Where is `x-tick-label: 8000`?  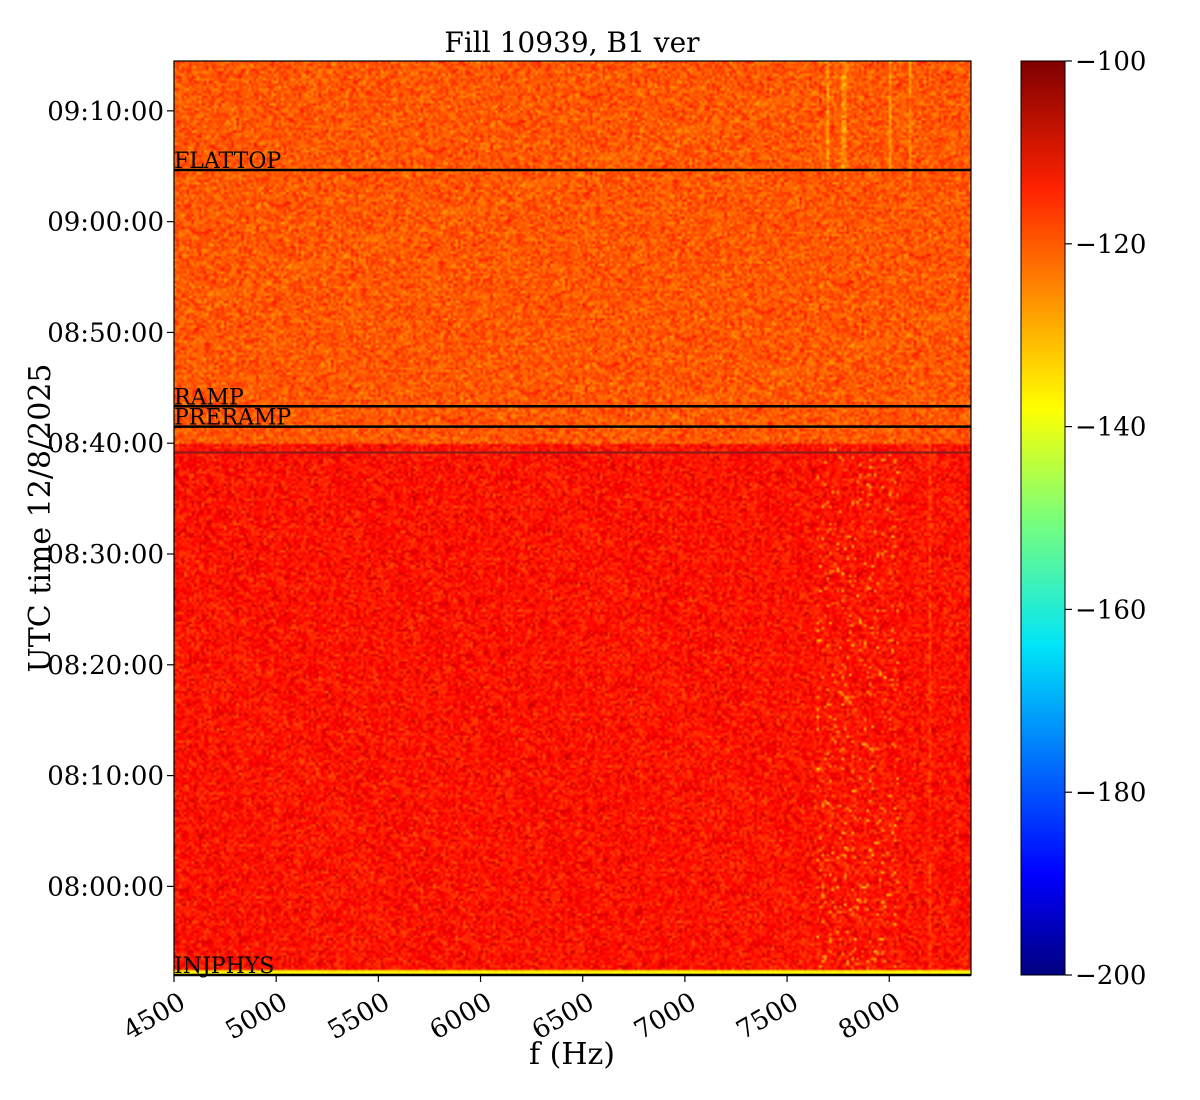
x-tick-label: 8000 is located at coordinates (870, 1016).